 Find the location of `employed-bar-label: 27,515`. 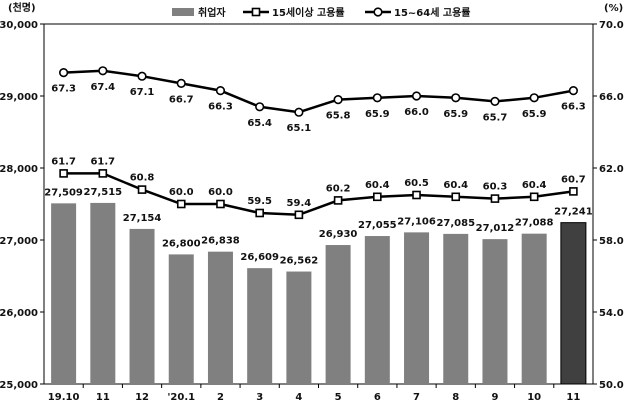

employed-bar-label: 27,515 is located at coordinates (103, 192).